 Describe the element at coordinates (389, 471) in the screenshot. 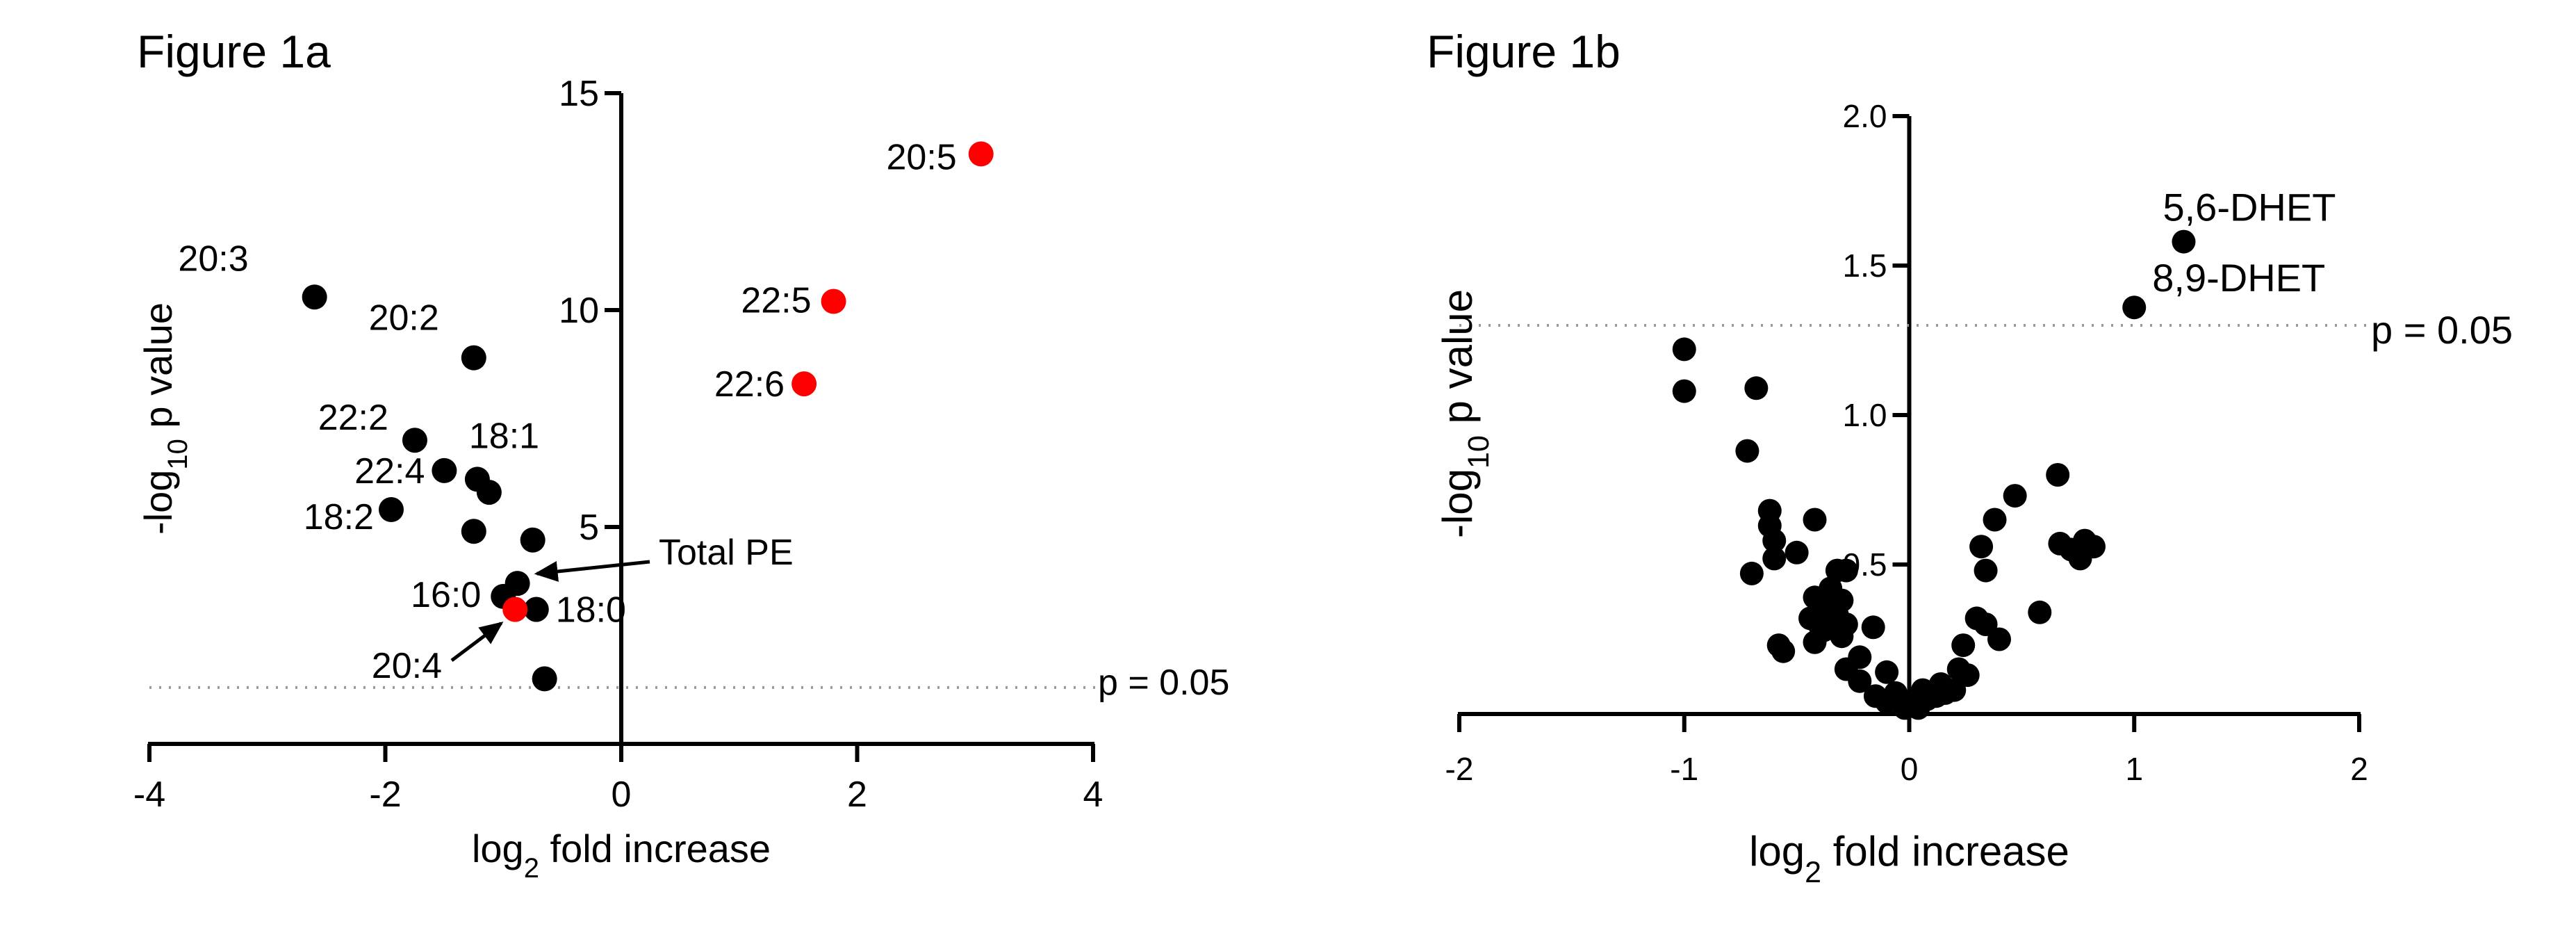

I see `fig1a-point-label: 22:4` at that location.